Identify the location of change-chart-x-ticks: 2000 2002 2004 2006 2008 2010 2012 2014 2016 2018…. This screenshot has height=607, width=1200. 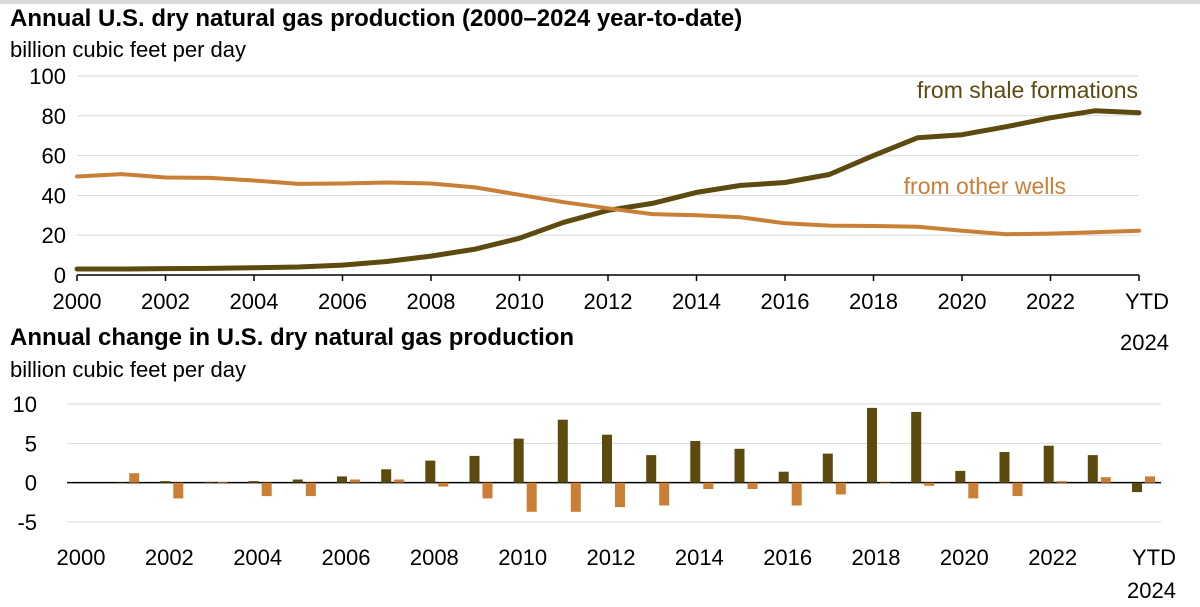
(616, 574).